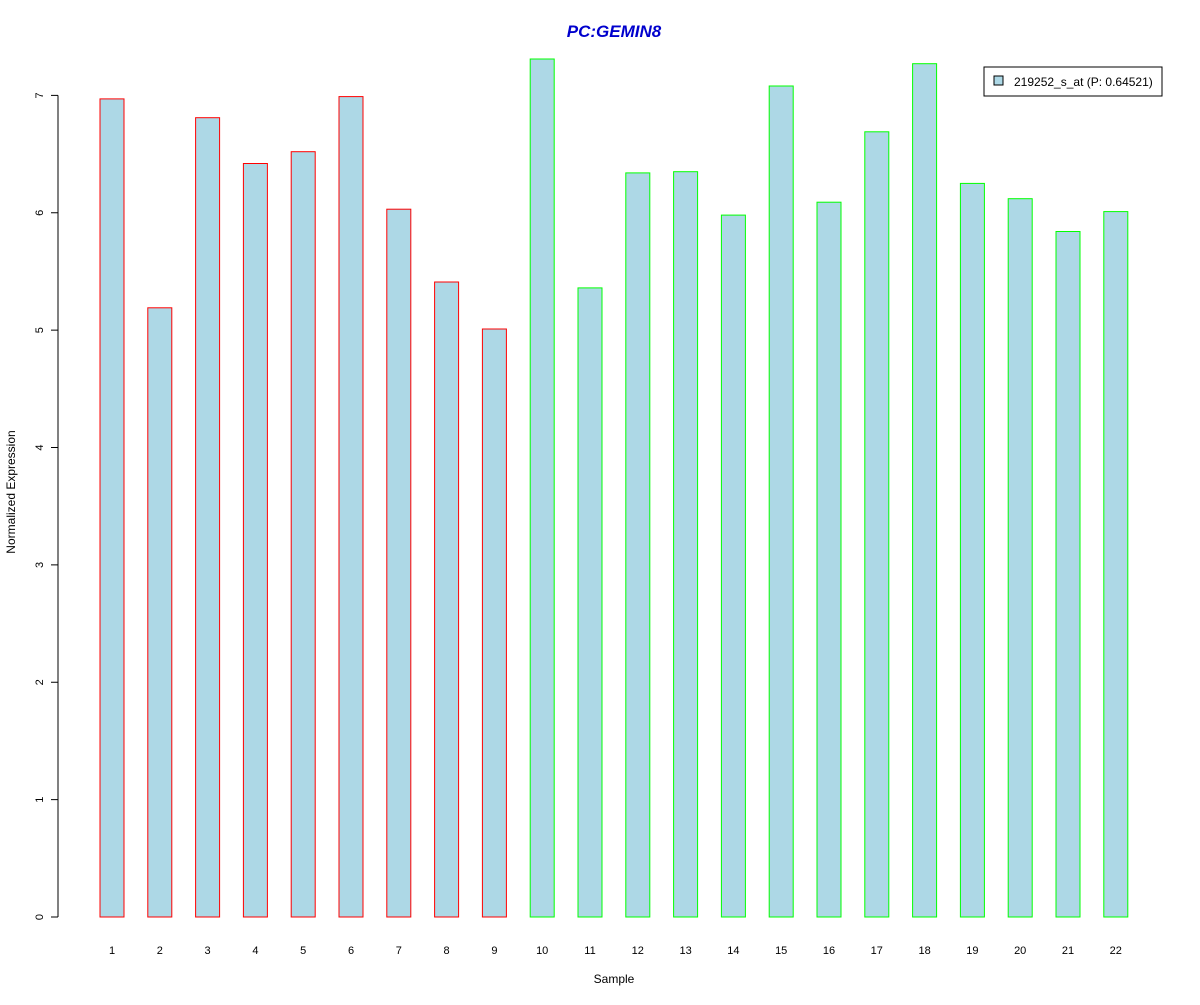 The width and height of the screenshot is (1200, 1005). What do you see at coordinates (494, 951) in the screenshot?
I see `x-tick-label: 9` at bounding box center [494, 951].